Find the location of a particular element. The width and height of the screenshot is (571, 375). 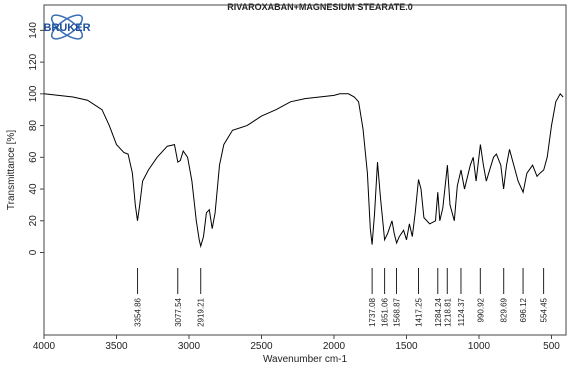

peak-label: 990.92 is located at coordinates (480, 309).